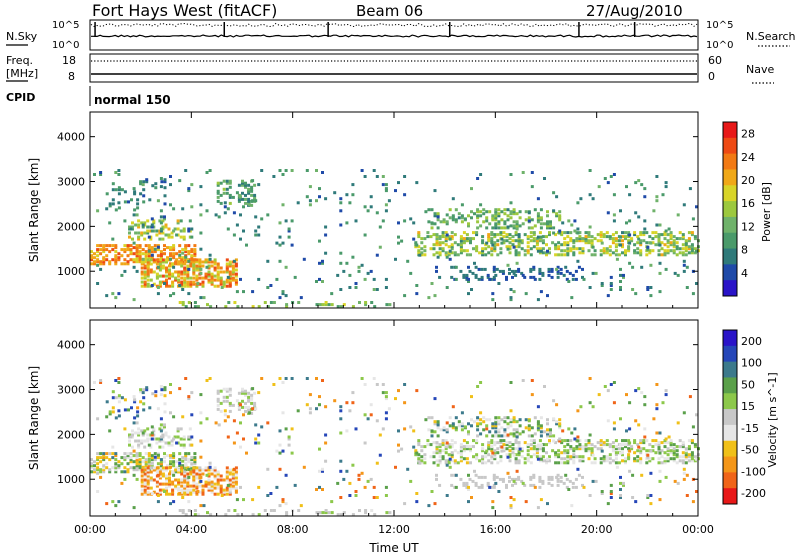  What do you see at coordinates (597, 529) in the screenshot?
I see `x-tick-label: 20:00` at bounding box center [597, 529].